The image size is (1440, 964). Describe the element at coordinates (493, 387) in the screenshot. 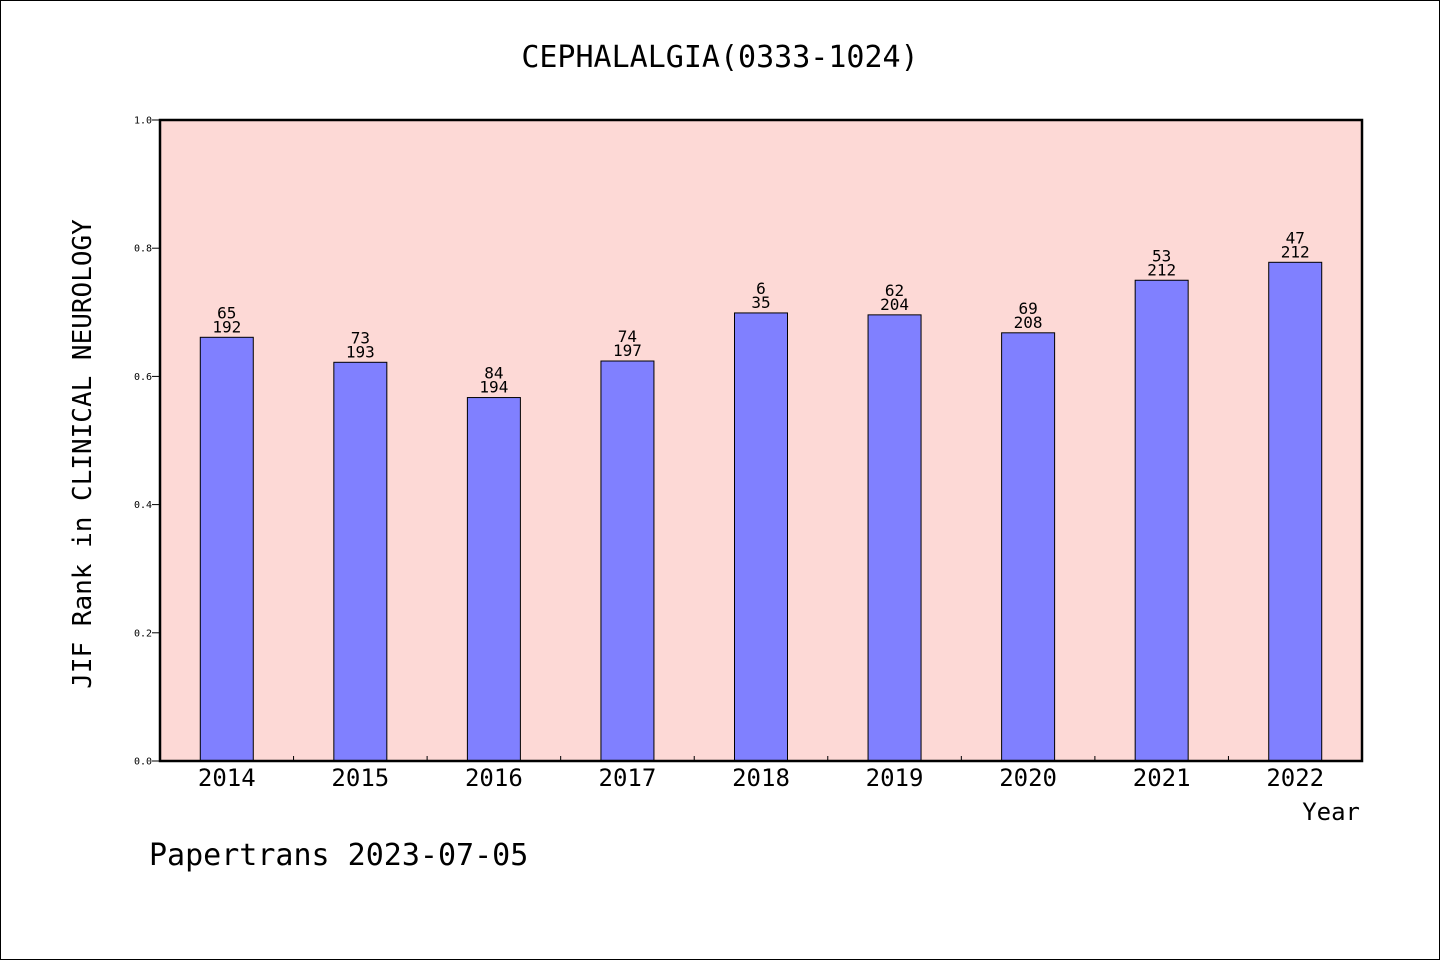

I see `bar-total-label: 194` at that location.